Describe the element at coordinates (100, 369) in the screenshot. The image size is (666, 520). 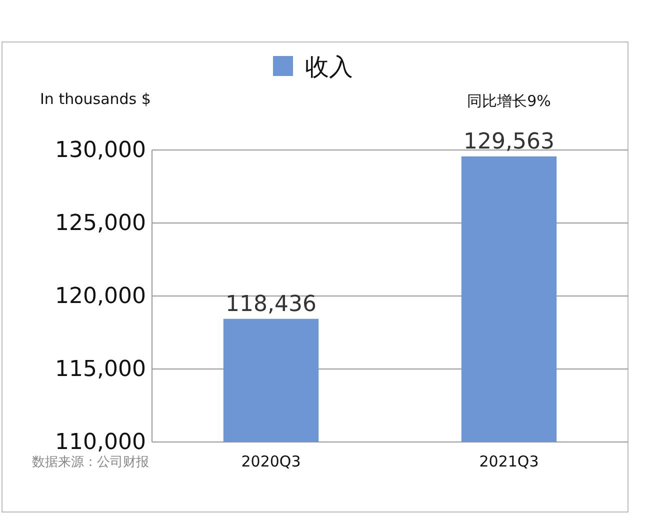
I see `y-tick-label: 115,000` at that location.